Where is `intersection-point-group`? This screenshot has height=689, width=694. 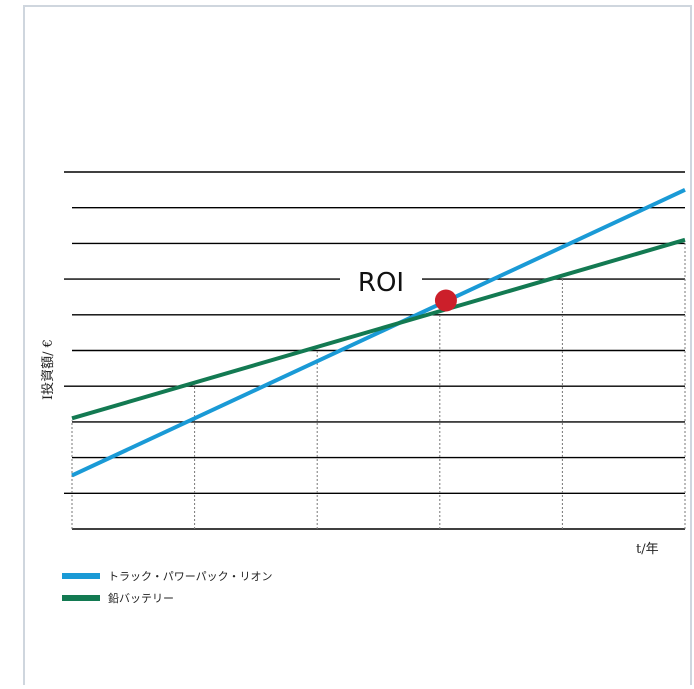 intersection-point-group is located at coordinates (445, 300).